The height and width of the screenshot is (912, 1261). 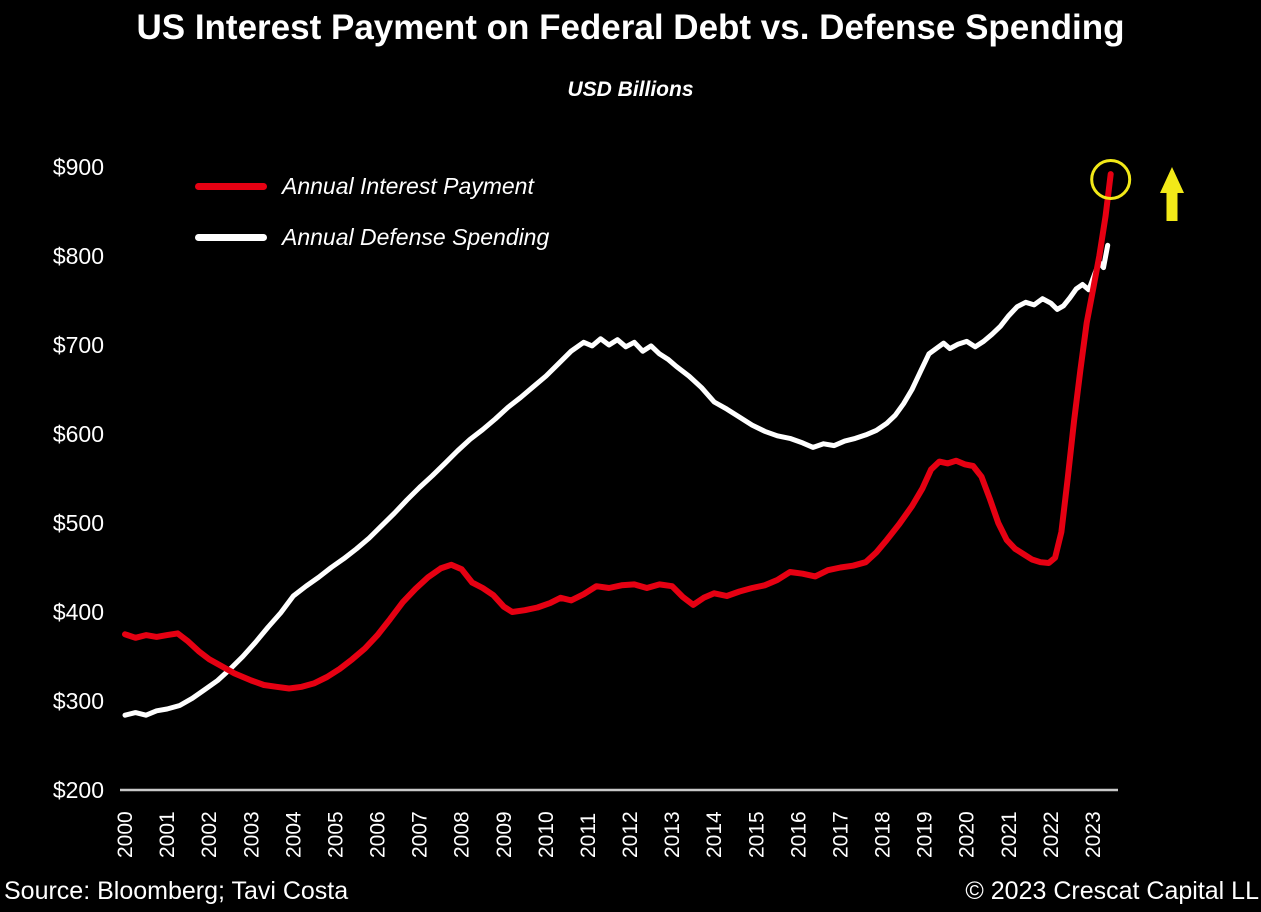 What do you see at coordinates (416, 236) in the screenshot?
I see `legend-label-defense: Annual Defense Spending` at bounding box center [416, 236].